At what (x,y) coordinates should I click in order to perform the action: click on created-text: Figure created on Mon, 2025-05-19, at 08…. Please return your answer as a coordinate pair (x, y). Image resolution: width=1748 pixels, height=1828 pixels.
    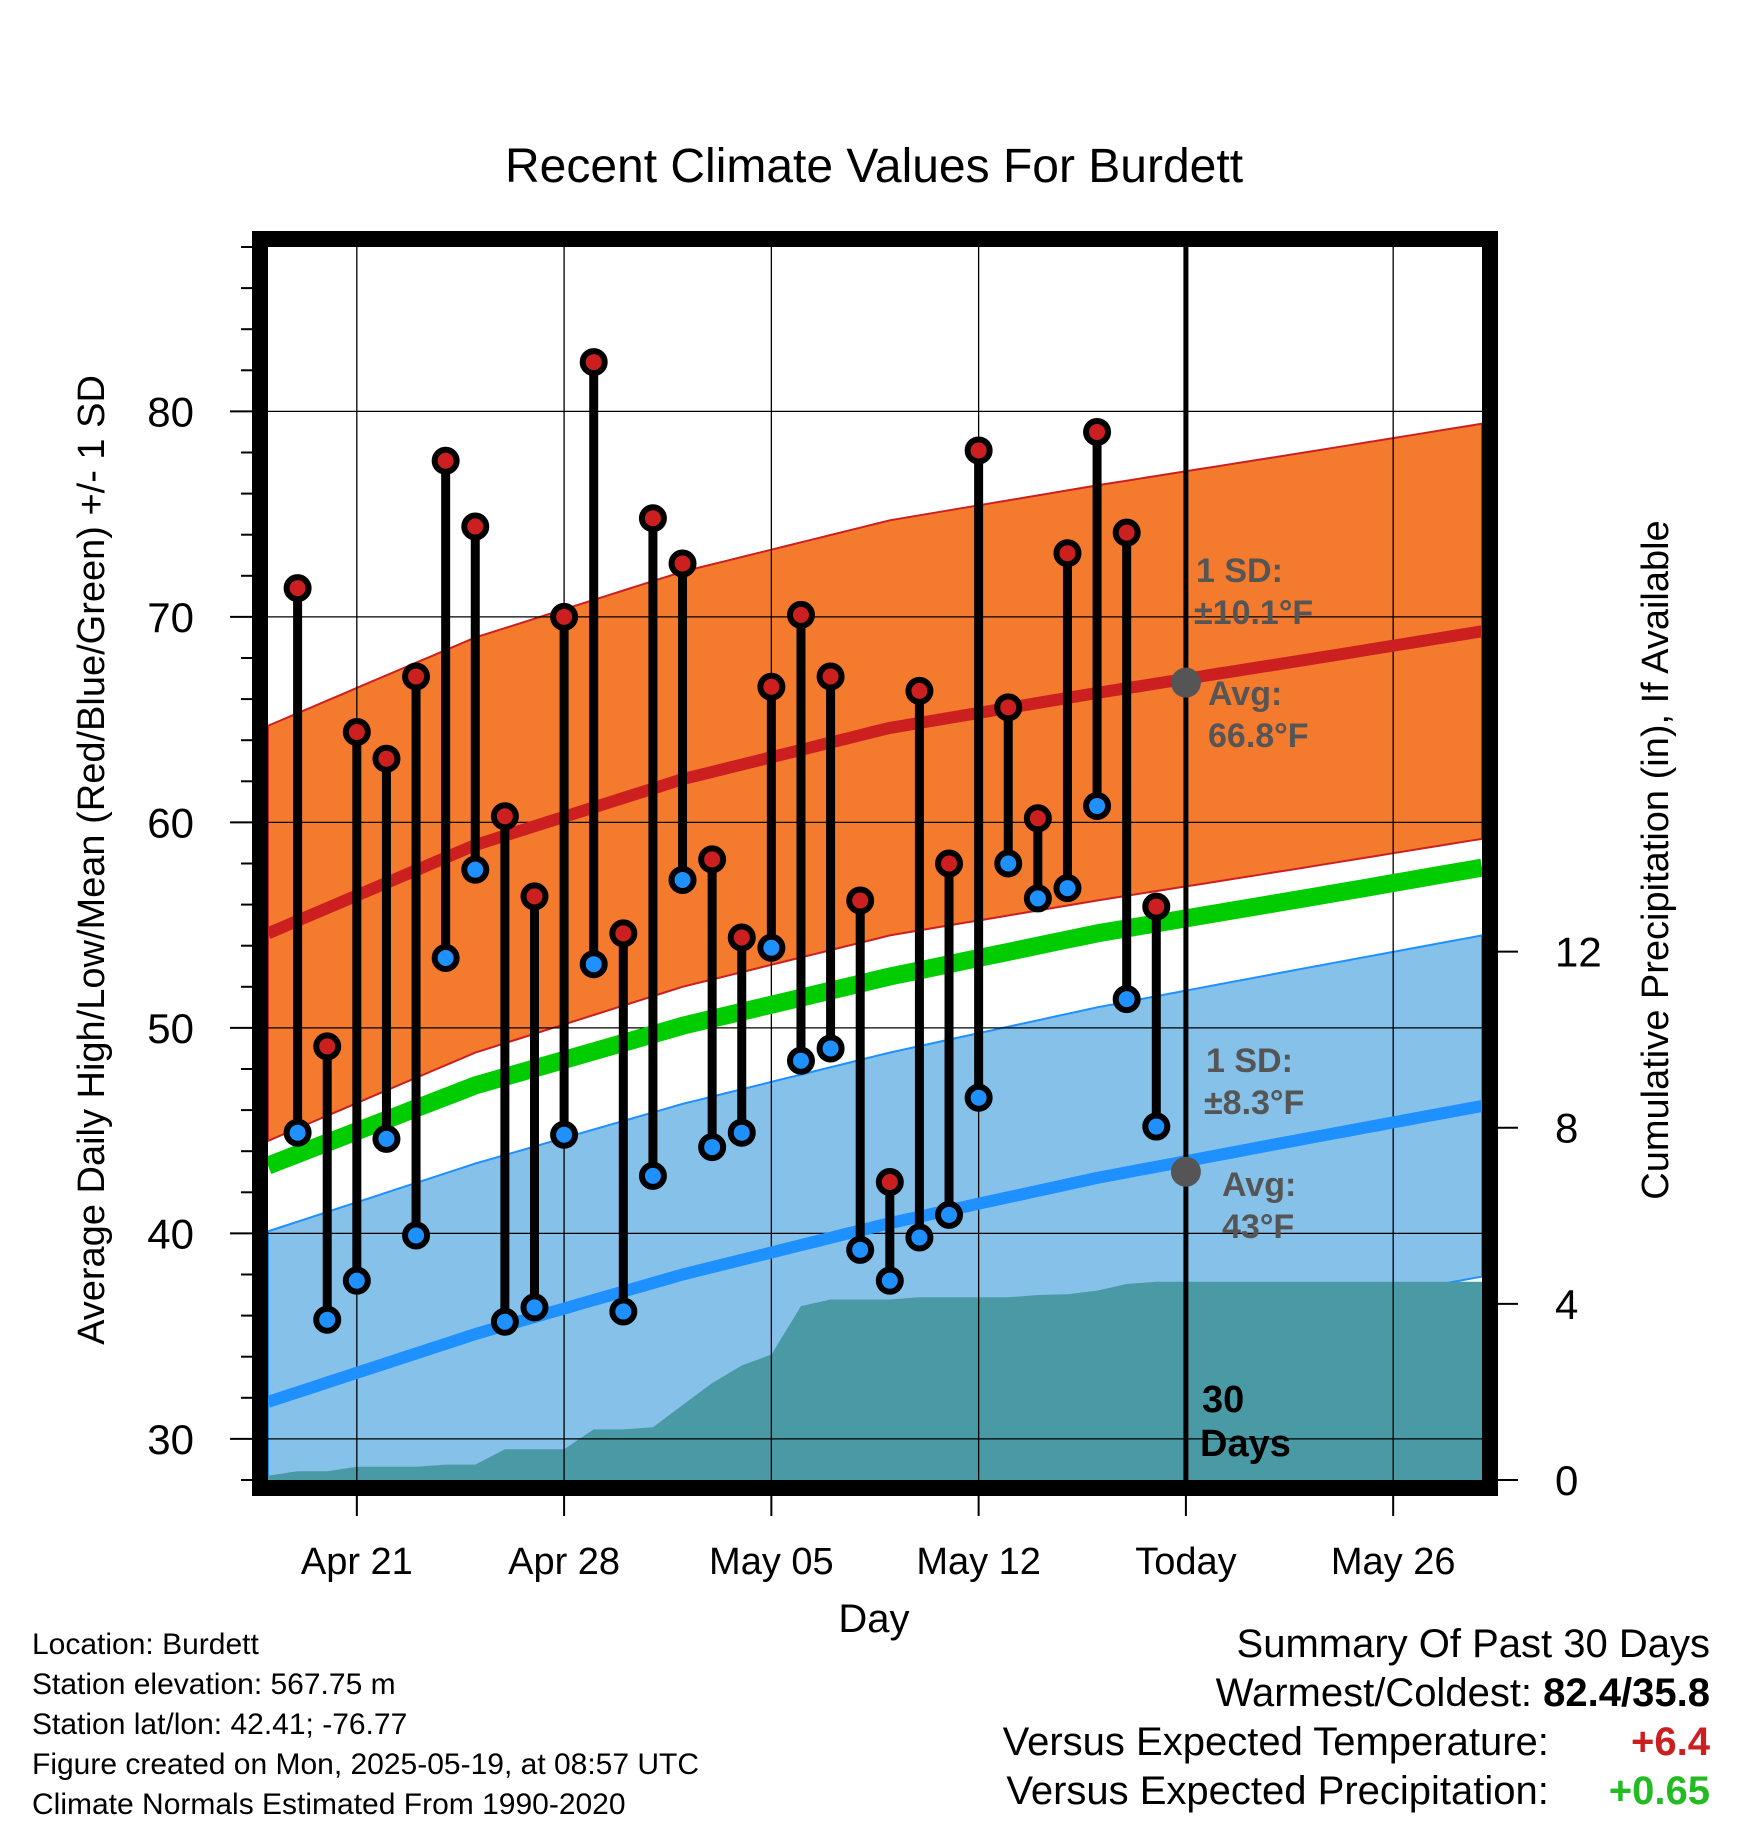
    Looking at the image, I should click on (366, 1764).